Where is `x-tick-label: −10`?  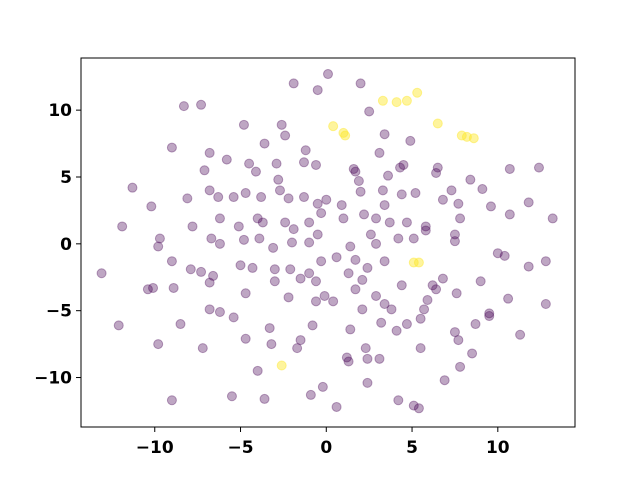
x-tick-label: −10 is located at coordinates (155, 448).